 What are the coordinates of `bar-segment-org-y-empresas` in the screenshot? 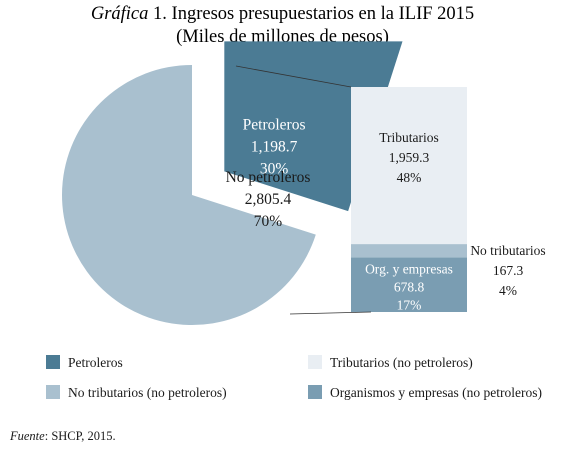 It's located at (409, 284).